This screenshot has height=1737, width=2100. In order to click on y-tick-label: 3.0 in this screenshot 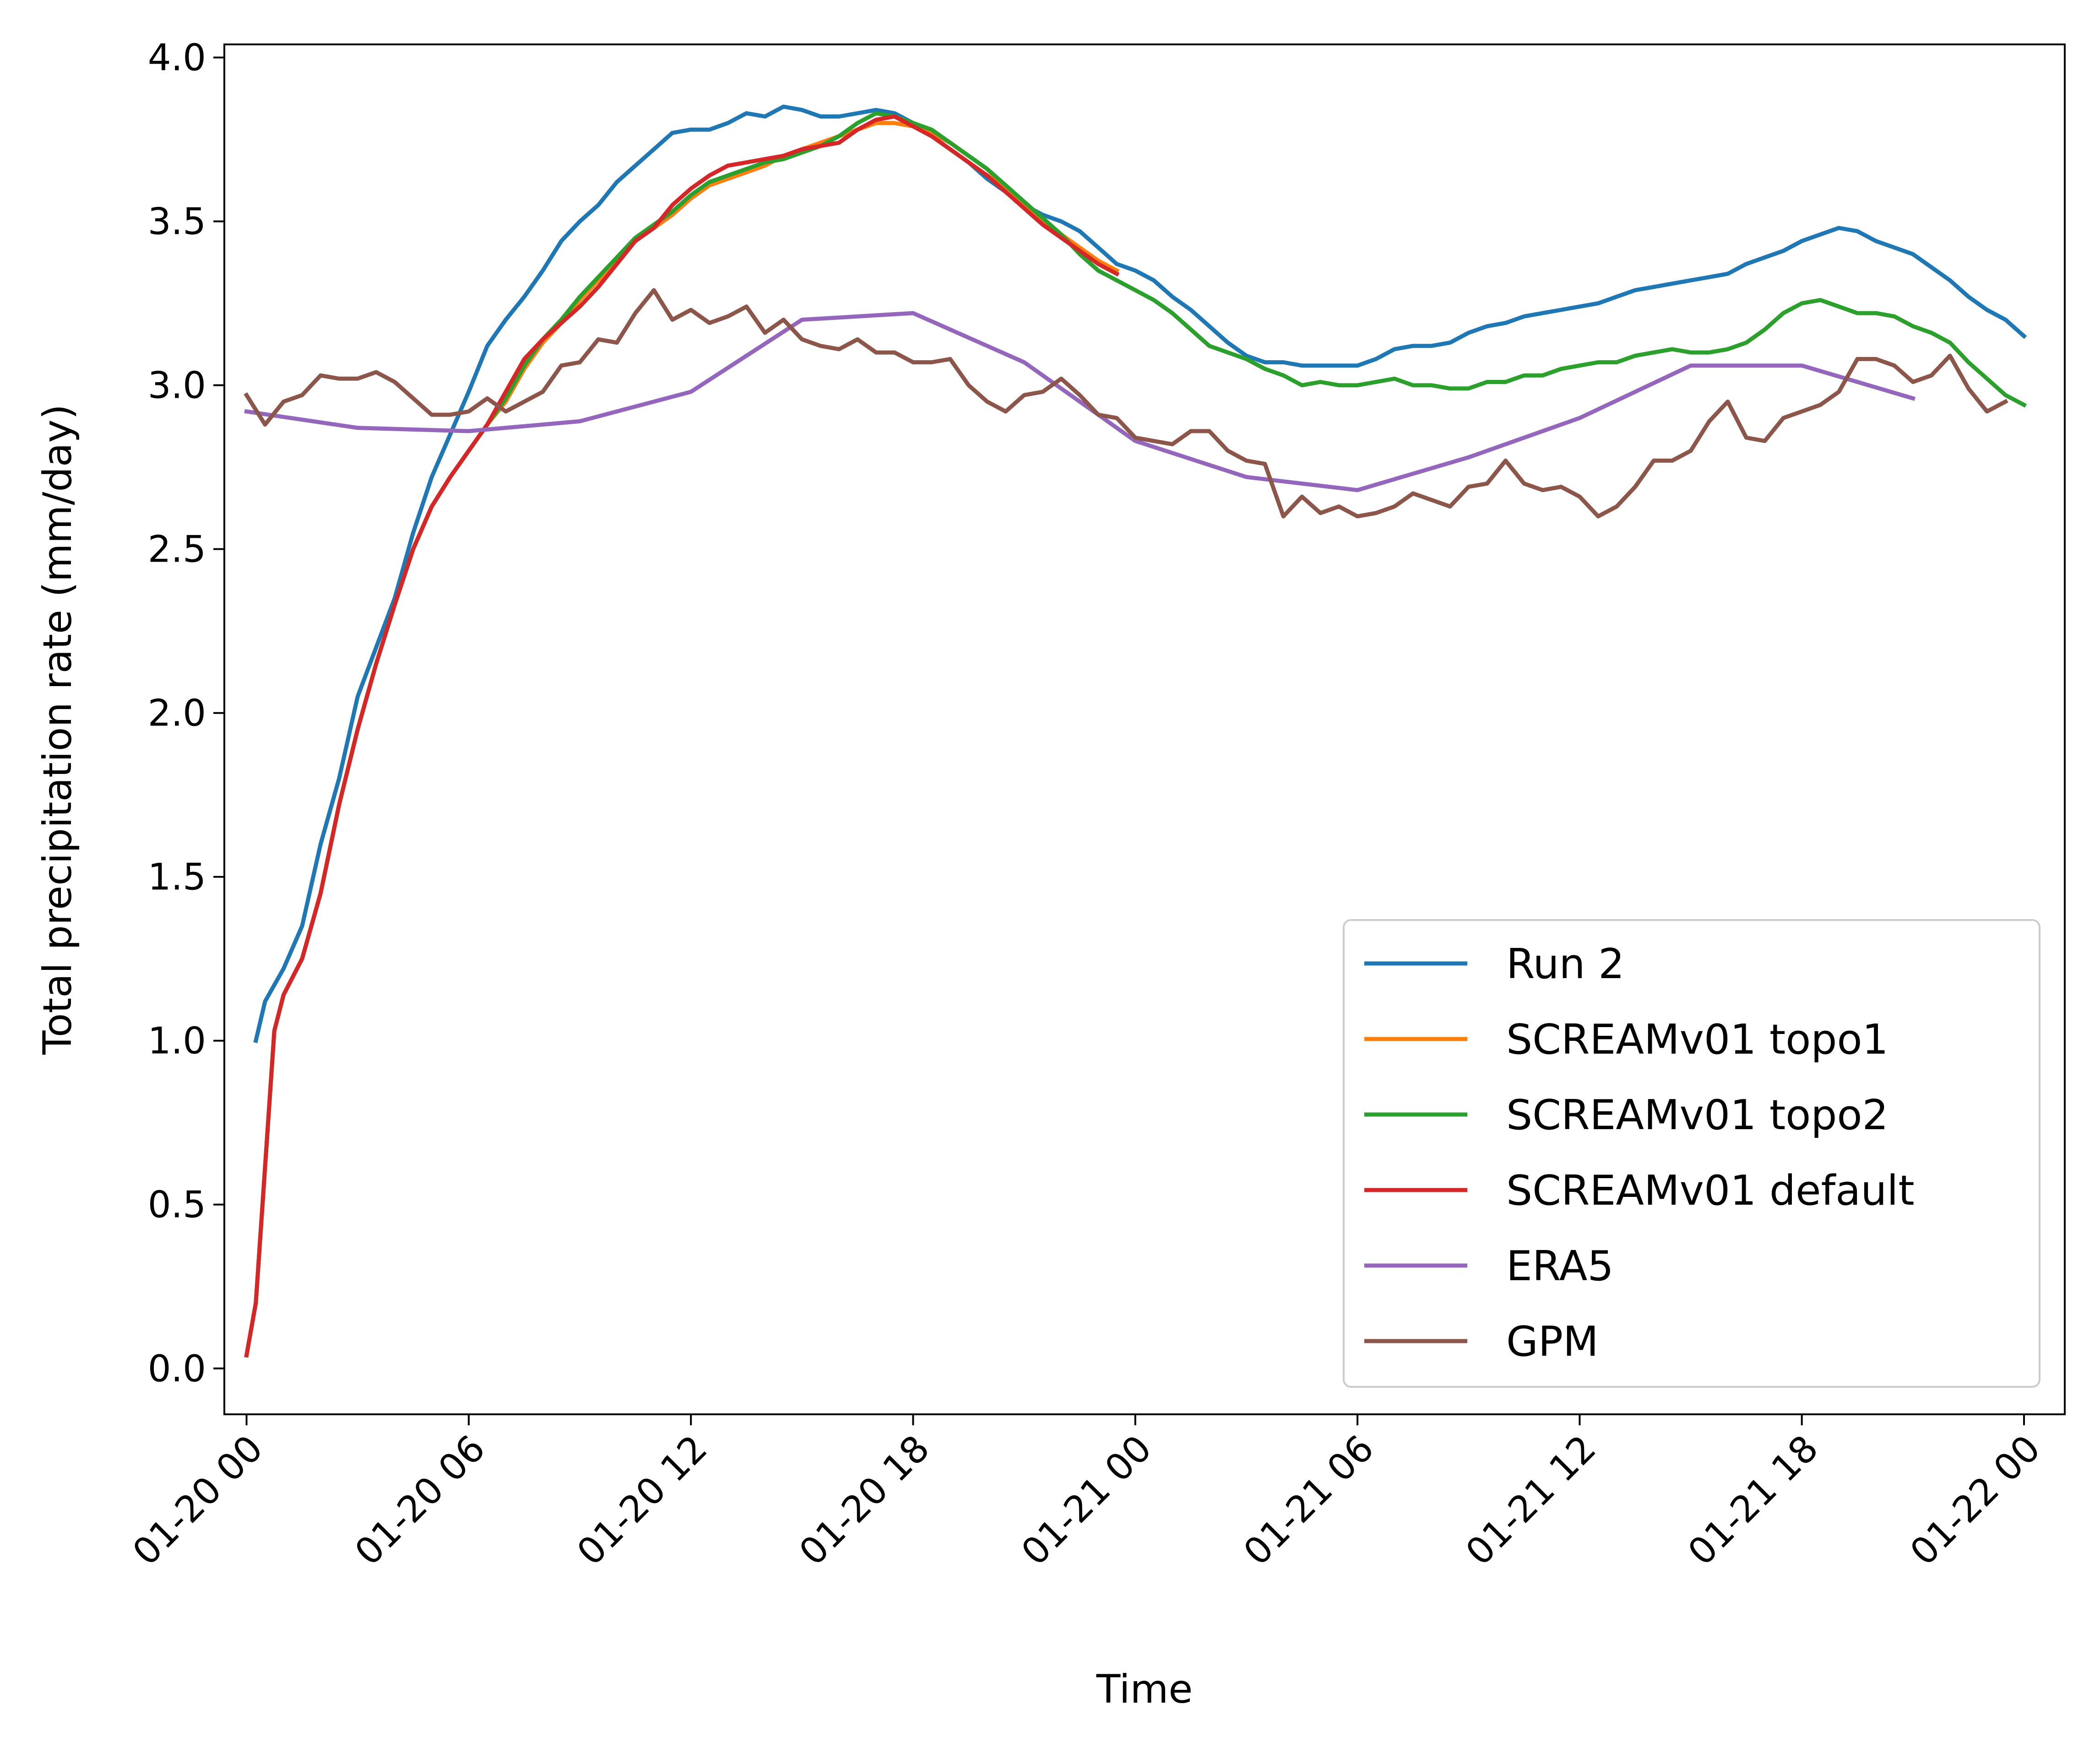, I will do `click(177, 385)`.